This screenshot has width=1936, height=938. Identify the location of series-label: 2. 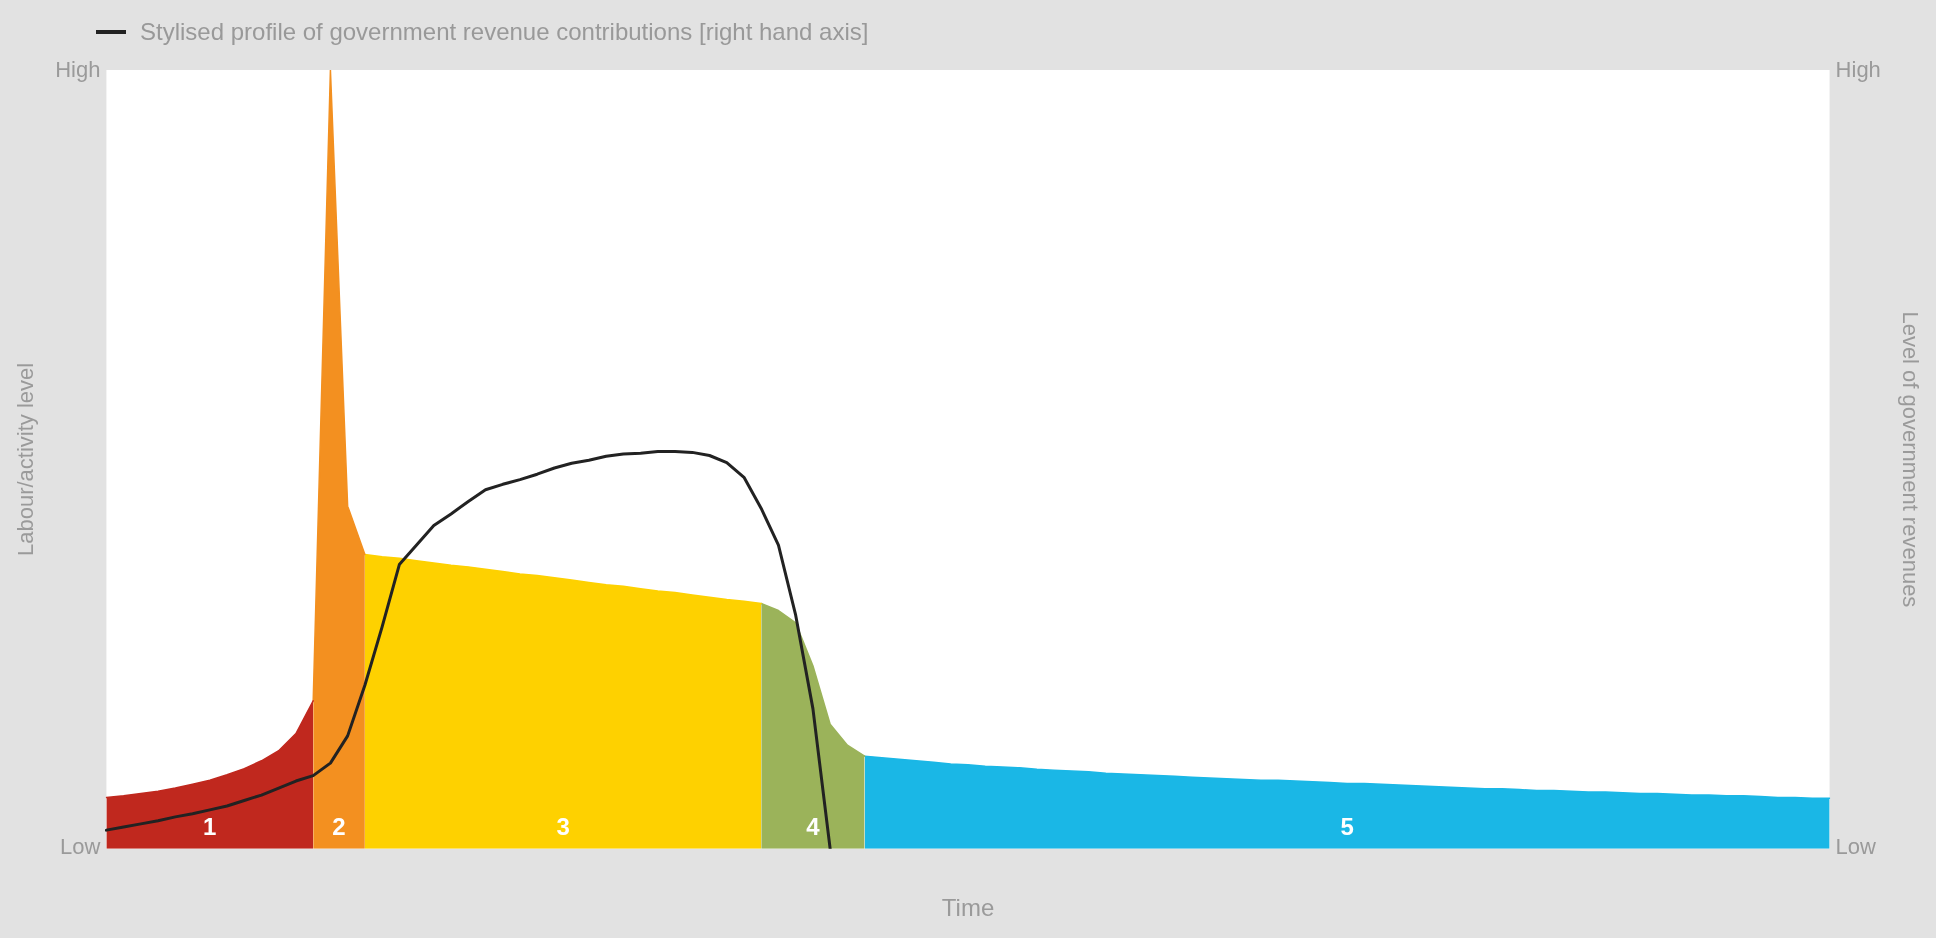
(339, 827).